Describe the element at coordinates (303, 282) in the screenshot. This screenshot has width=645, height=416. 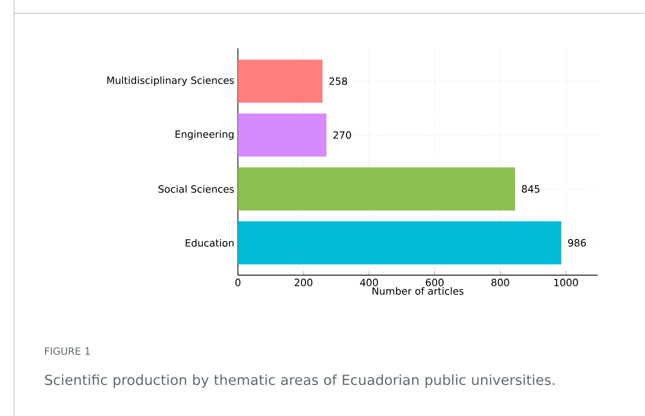
I see `x-tick-label: 200` at that location.